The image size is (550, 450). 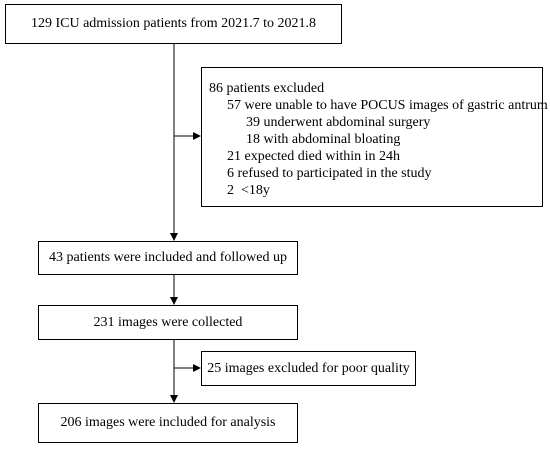 I want to click on poor-quality-text: 25 images excluded for poor quality, so click(x=308, y=368).